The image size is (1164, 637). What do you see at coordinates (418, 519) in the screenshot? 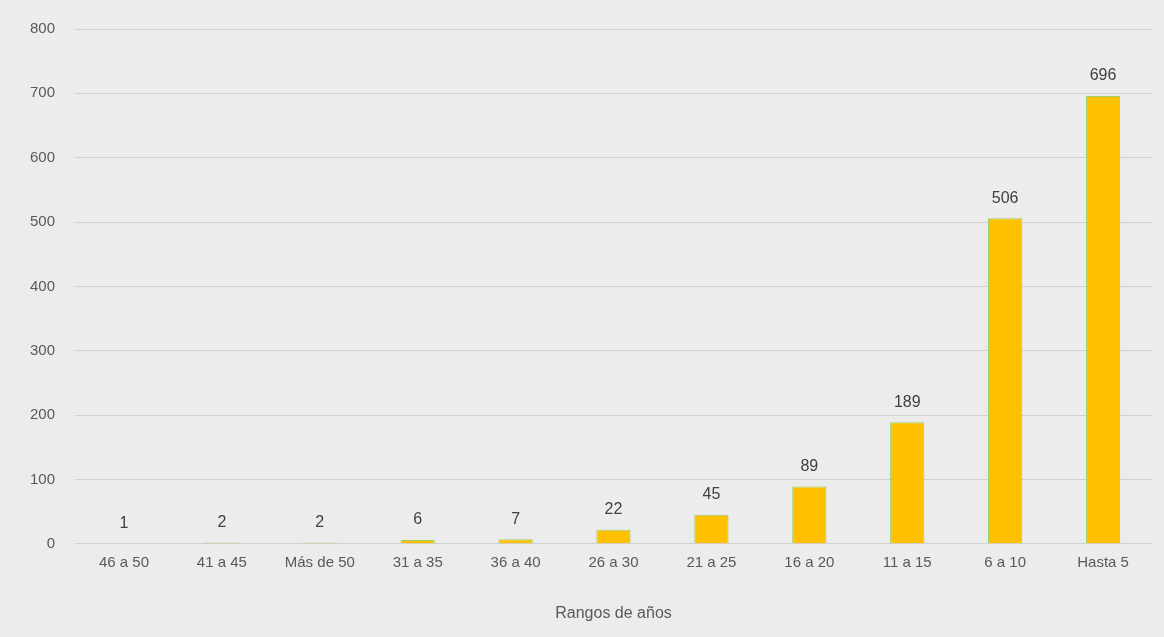
I see `data-label: 6` at bounding box center [418, 519].